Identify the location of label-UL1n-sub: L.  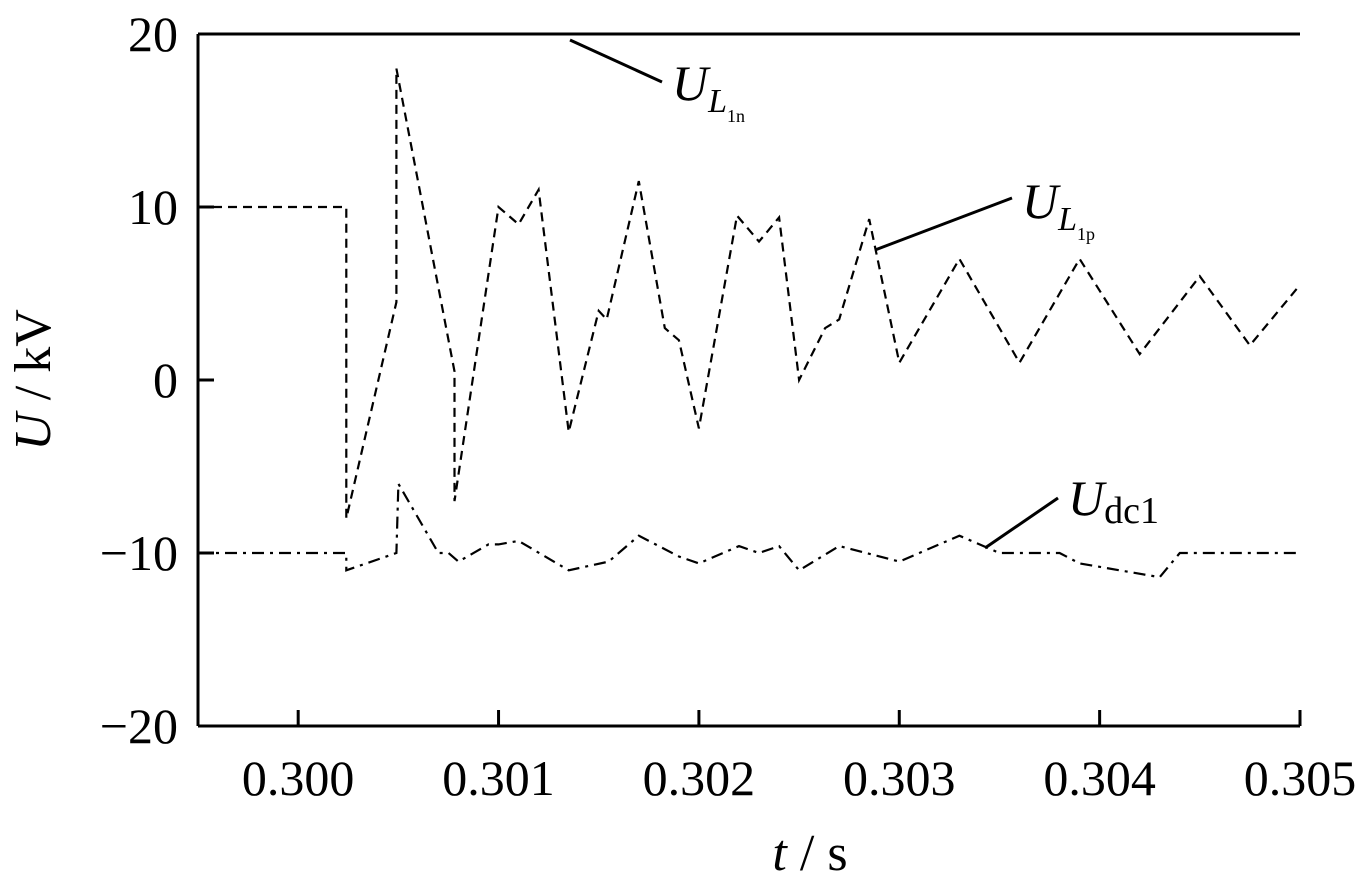
(717, 101).